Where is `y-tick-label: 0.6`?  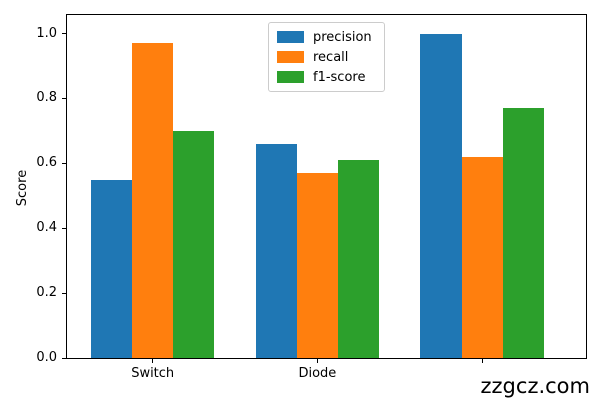
y-tick-label: 0.6 is located at coordinates (46, 163).